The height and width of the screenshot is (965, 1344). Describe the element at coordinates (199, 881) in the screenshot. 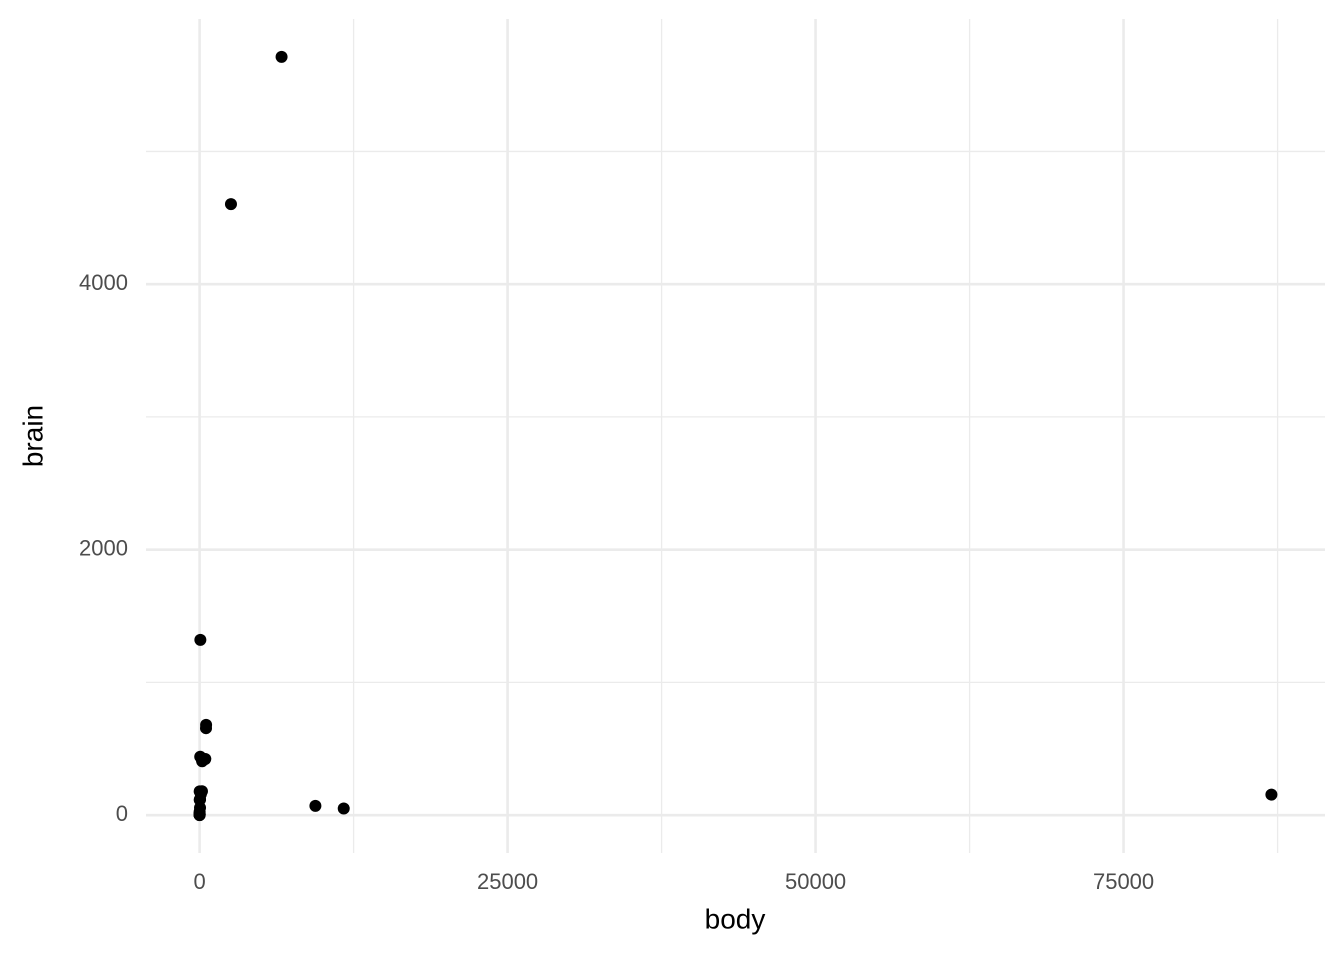

I see `x-tick-label: 0` at that location.